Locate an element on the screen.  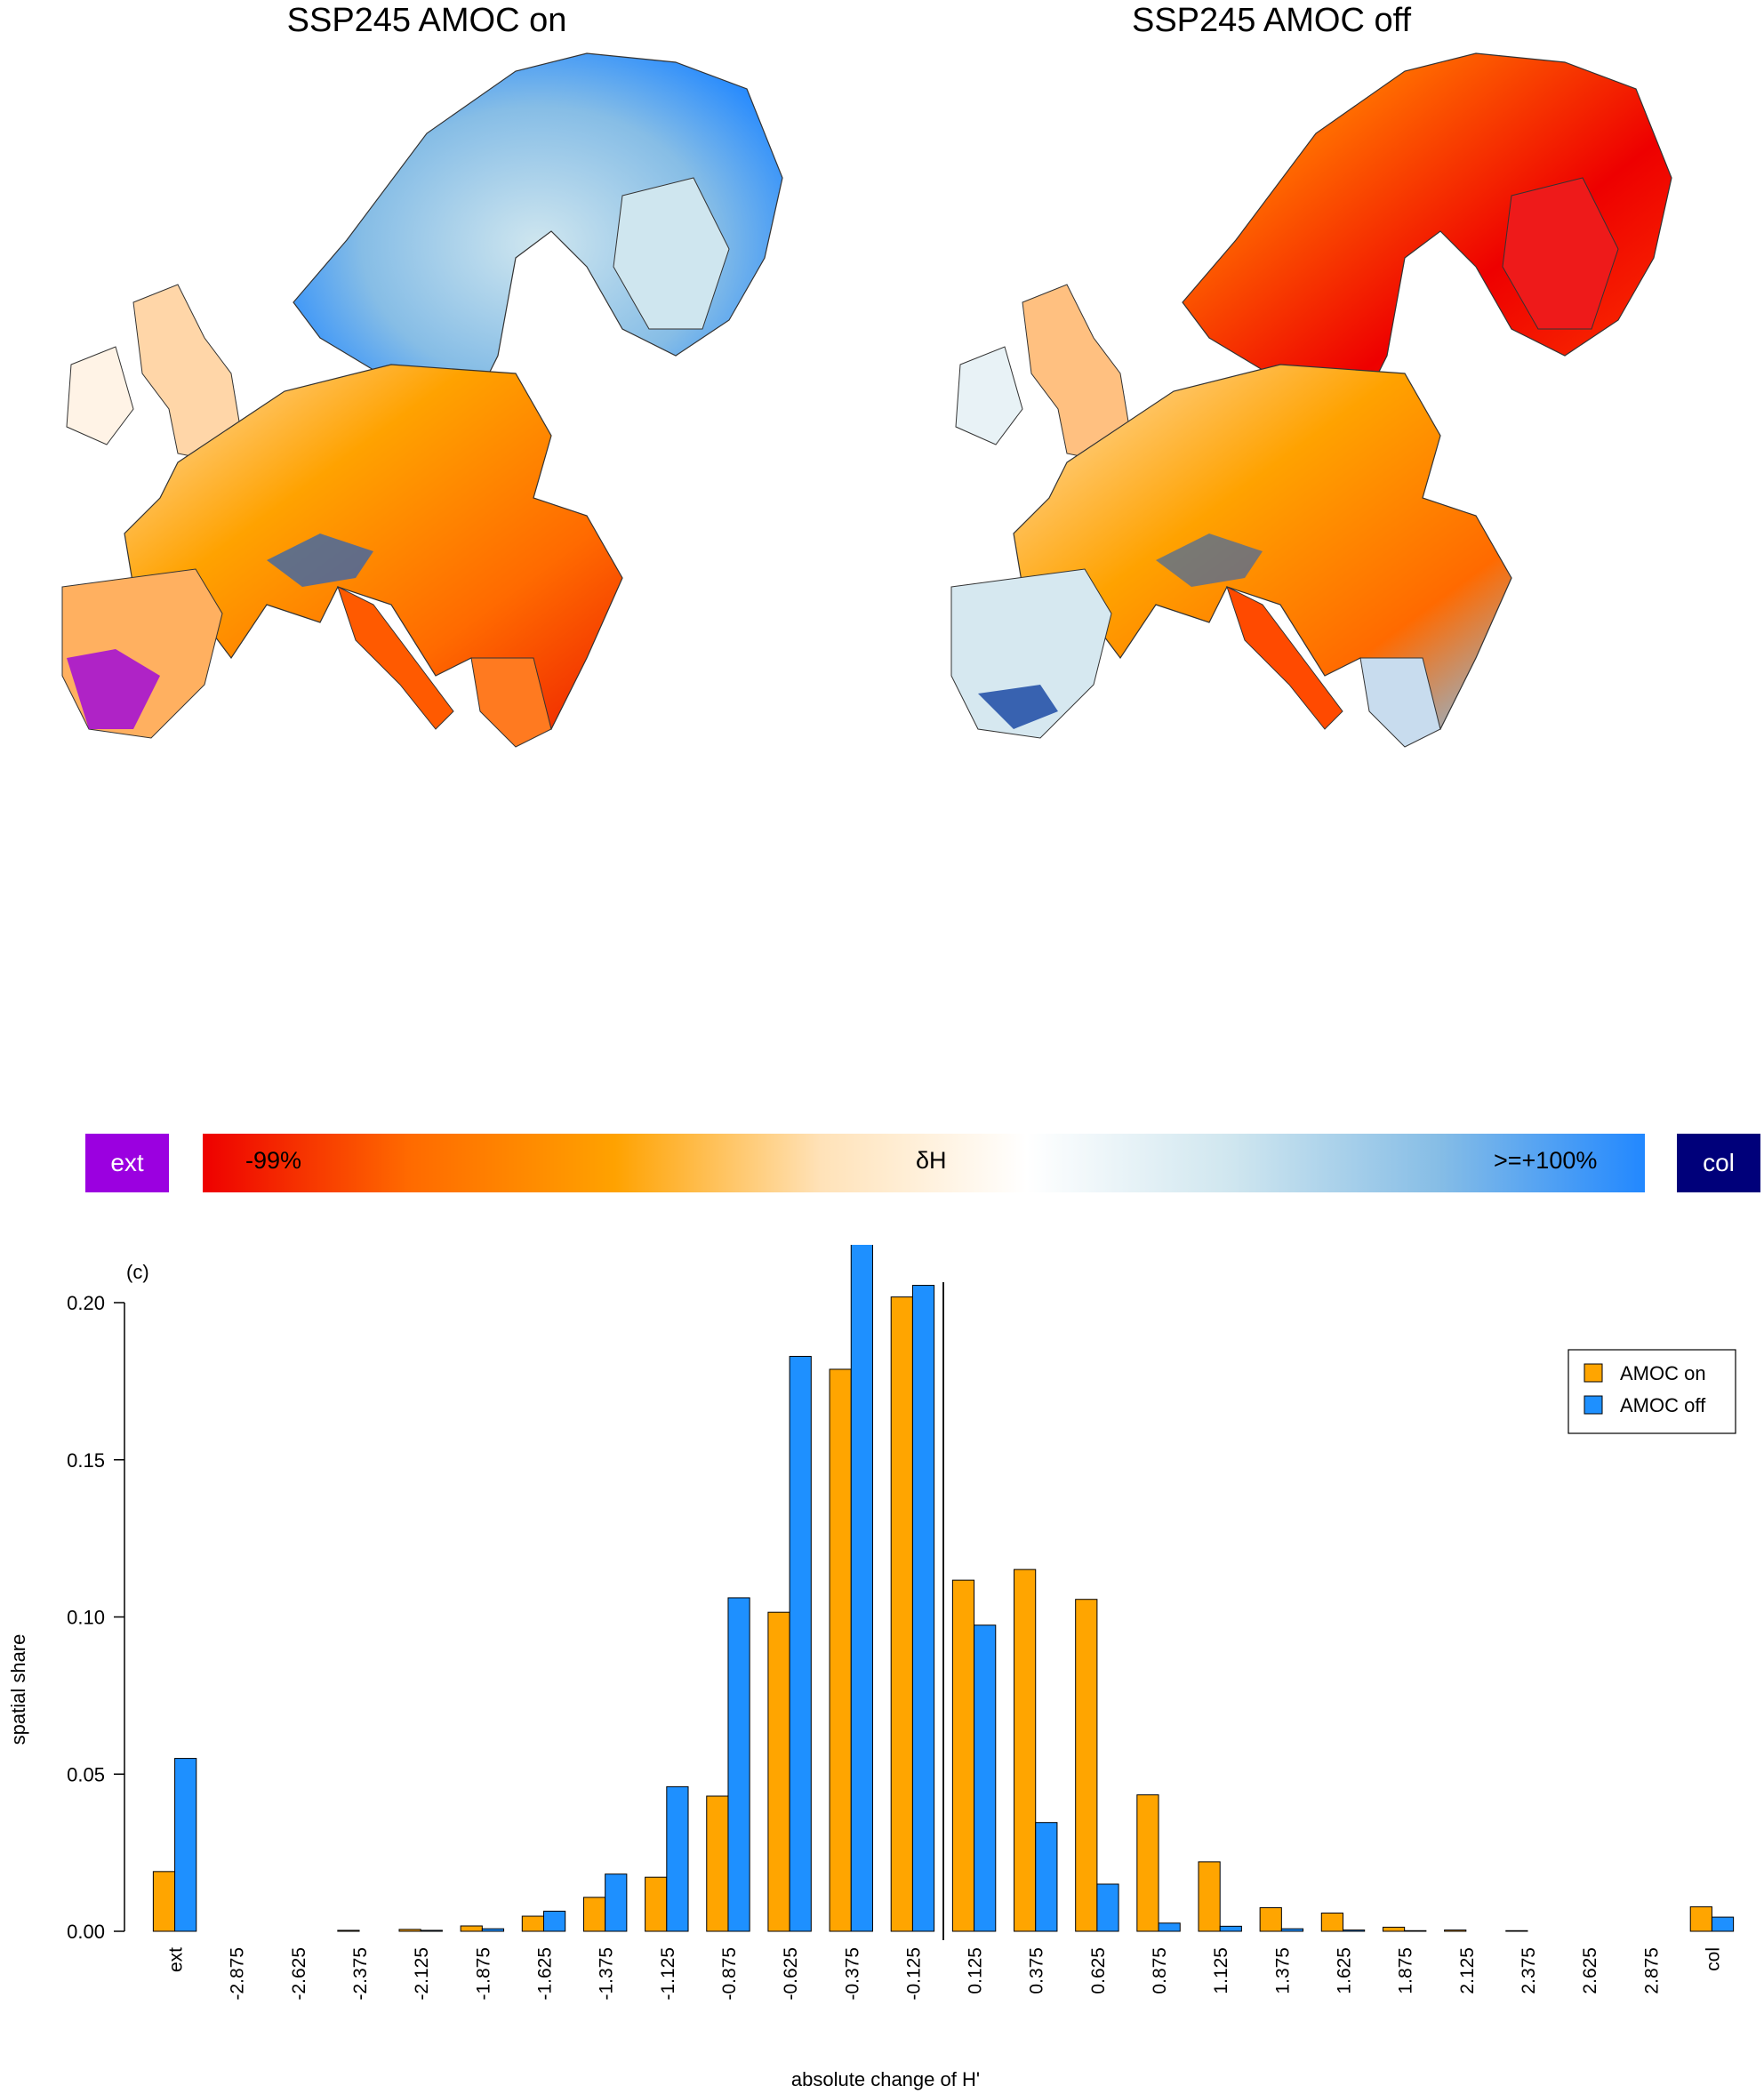
x-tick-label: -0.125 is located at coordinates (914, 1974).